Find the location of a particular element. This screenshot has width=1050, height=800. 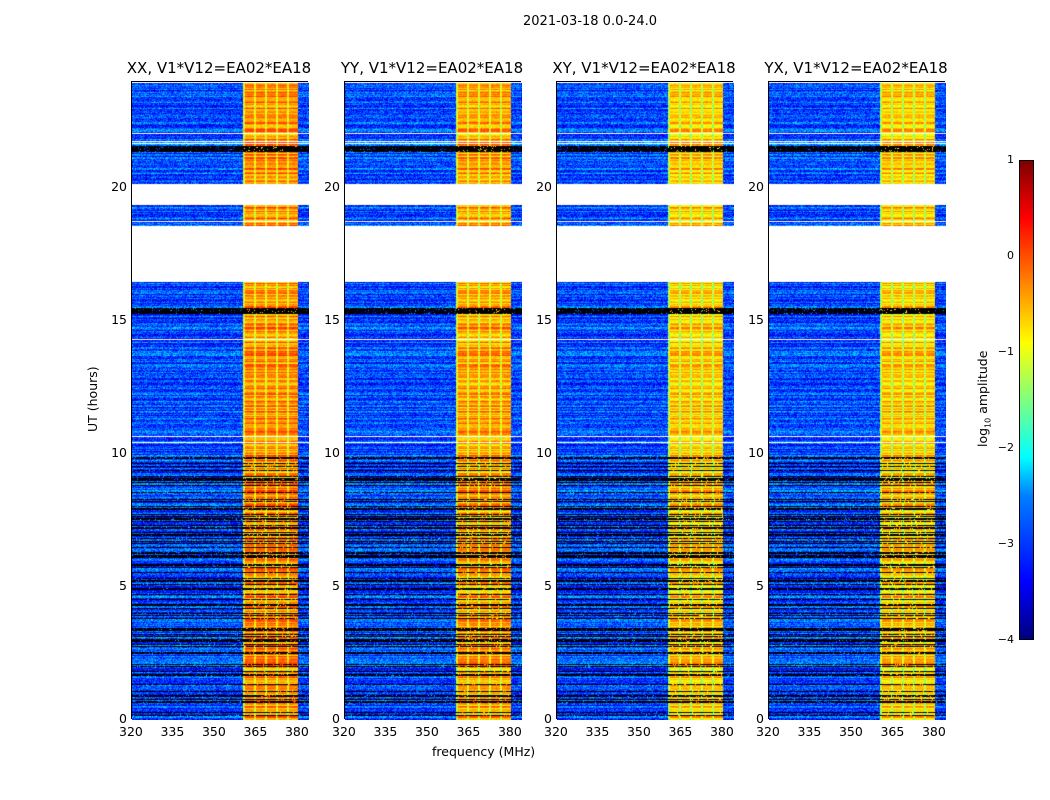

colorbar-tick-label: −1 is located at coordinates (1005, 351).